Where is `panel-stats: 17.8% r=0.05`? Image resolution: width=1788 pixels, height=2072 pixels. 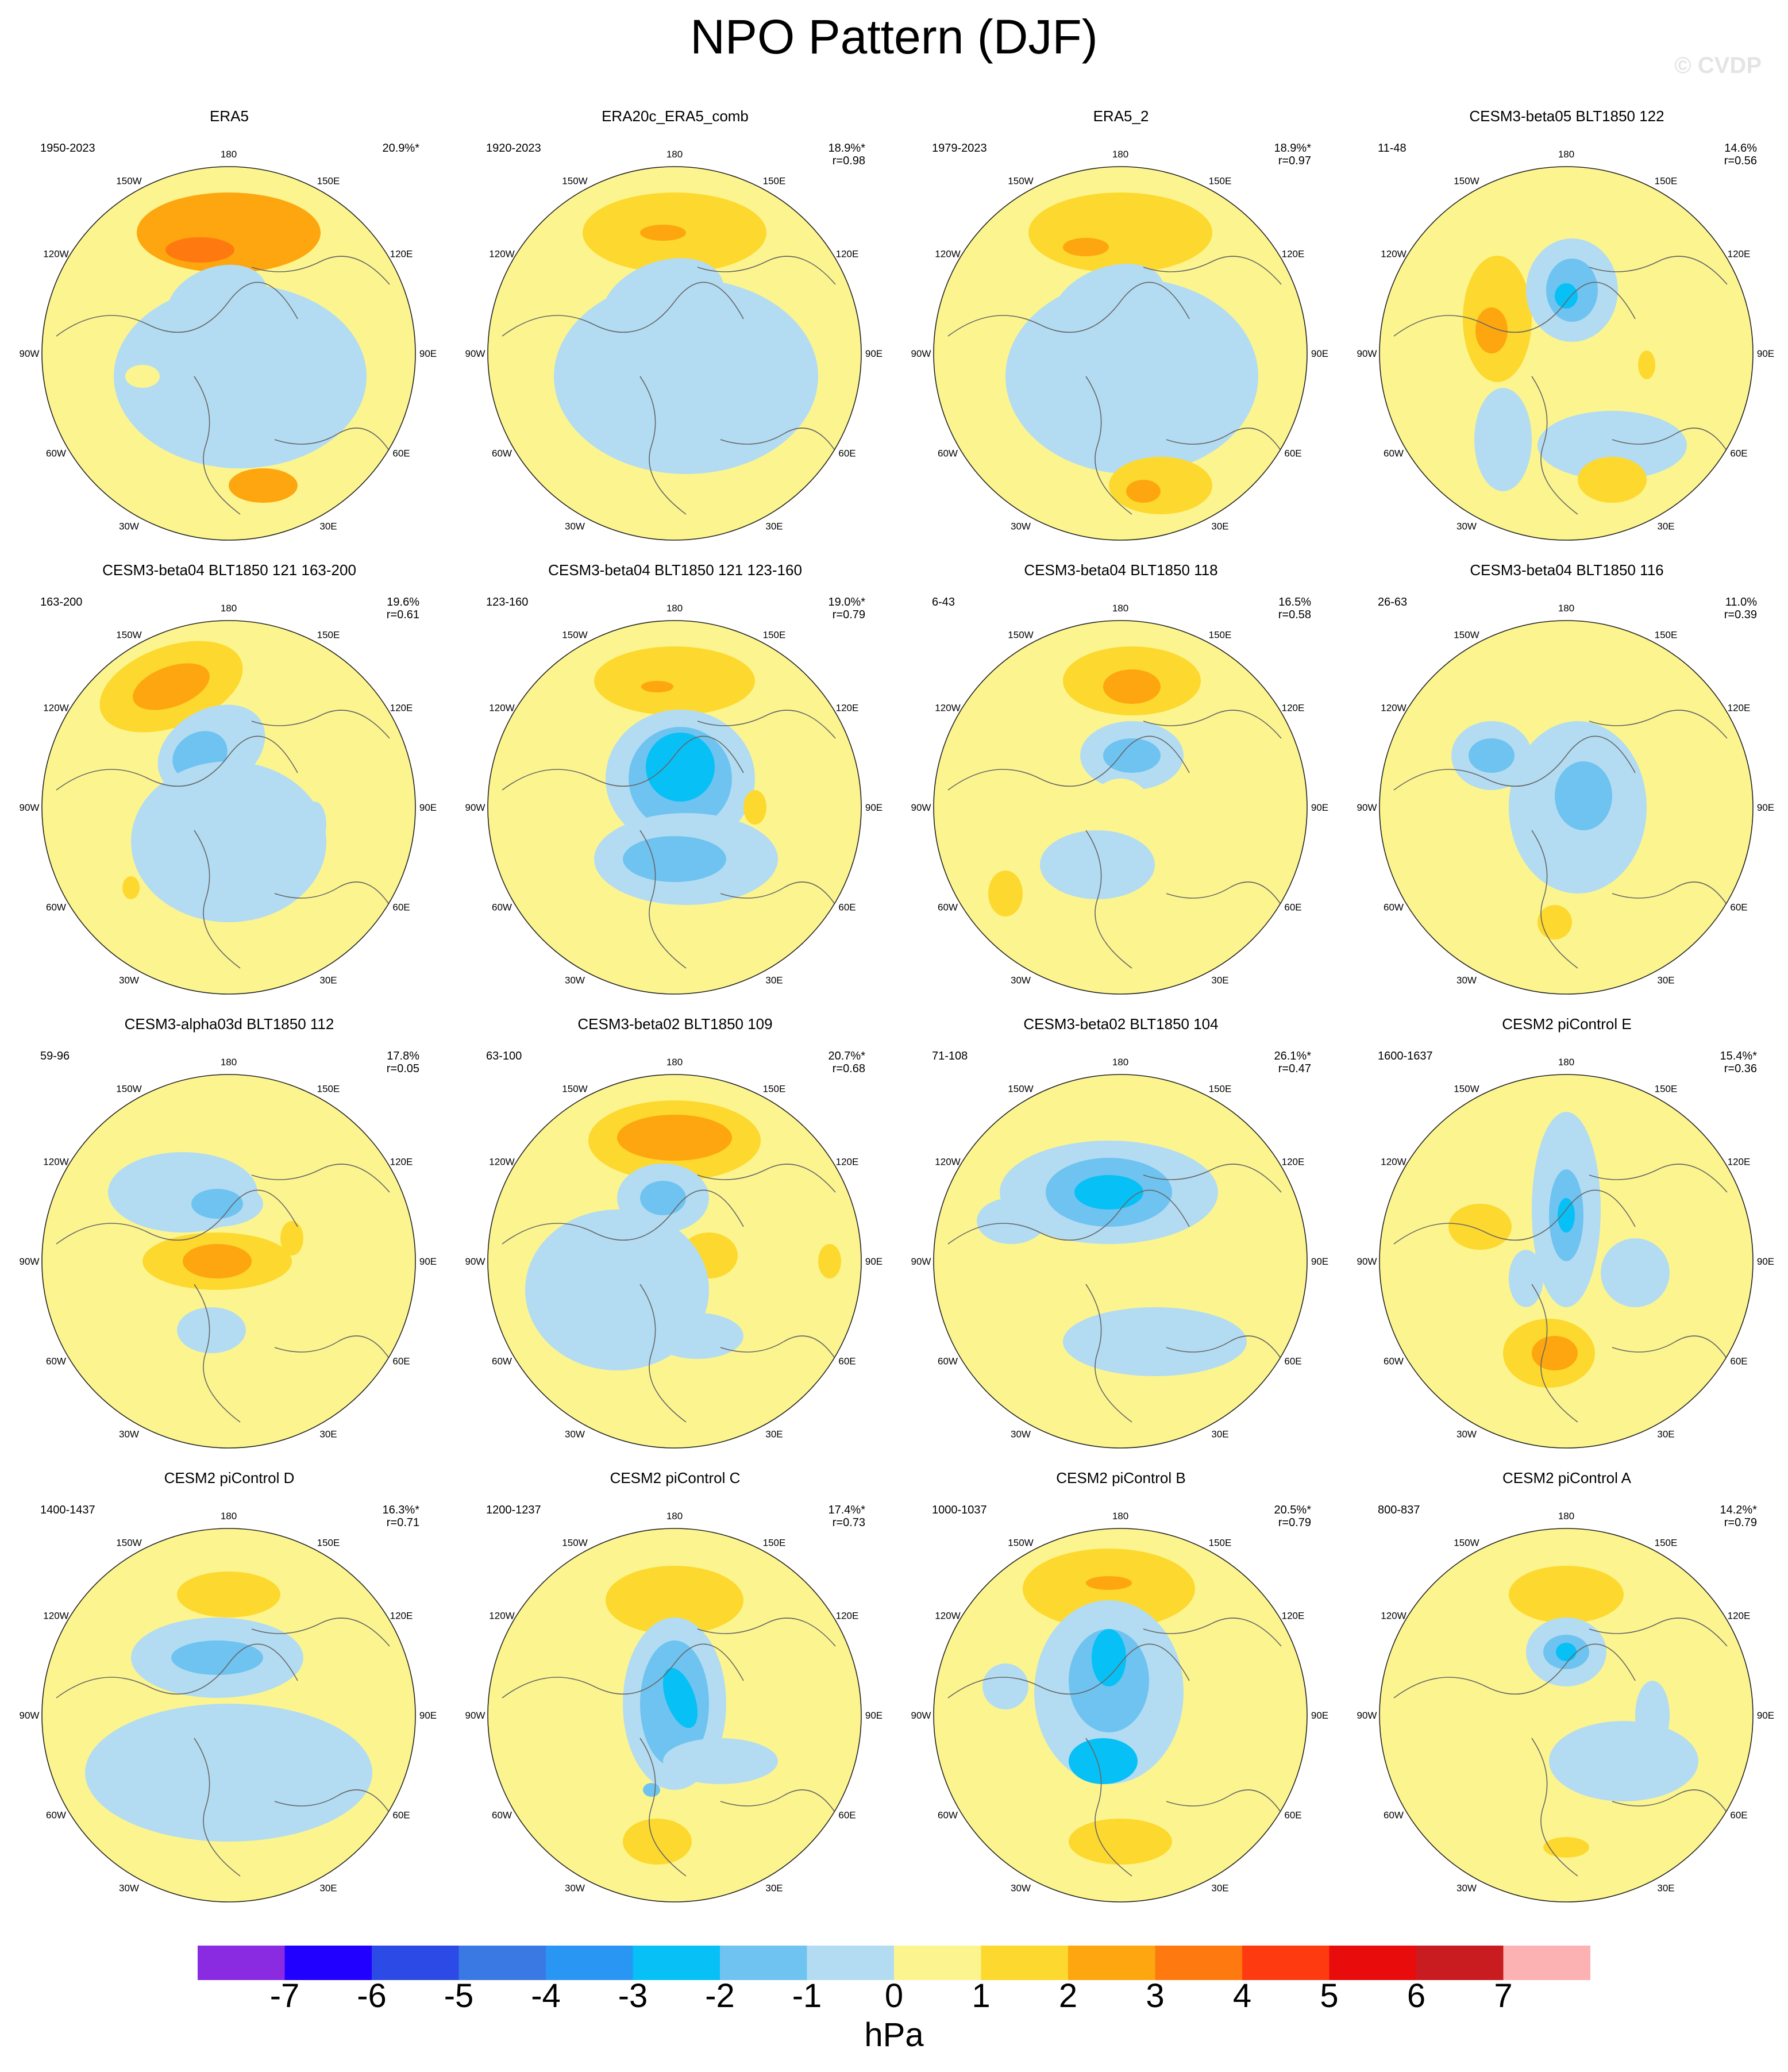
panel-stats: 17.8% r=0.05 is located at coordinates (396, 1062).